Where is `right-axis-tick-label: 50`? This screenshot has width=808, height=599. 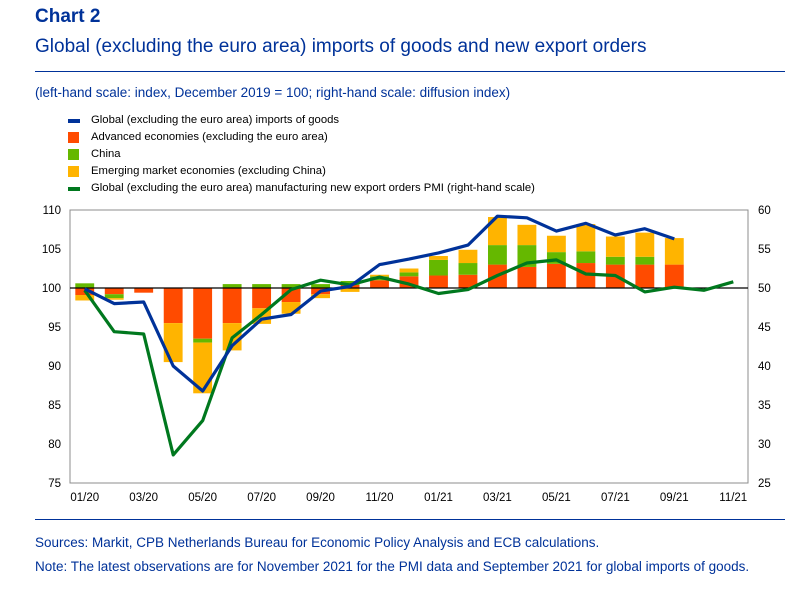 right-axis-tick-label: 50 is located at coordinates (764, 289).